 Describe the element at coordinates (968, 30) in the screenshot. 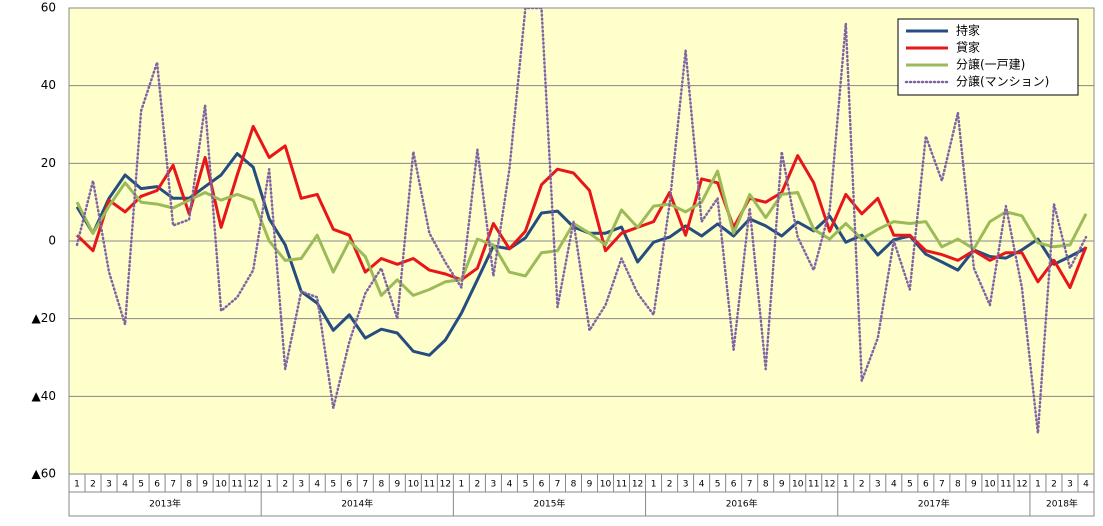

I see `legend-label: 持家` at that location.